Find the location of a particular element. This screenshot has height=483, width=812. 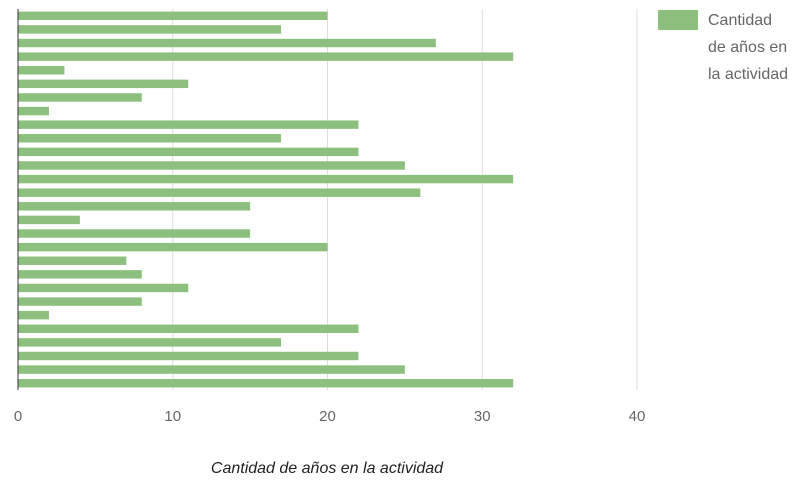

legend: Cantidad de años en la actividad is located at coordinates (723, 46).